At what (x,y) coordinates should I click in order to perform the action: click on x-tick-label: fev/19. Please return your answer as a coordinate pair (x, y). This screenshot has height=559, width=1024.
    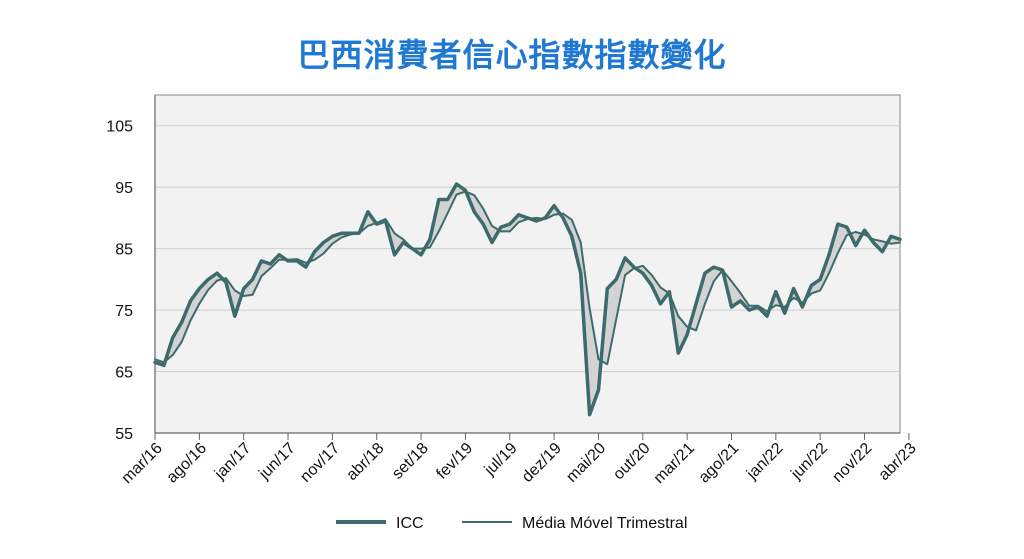
    Looking at the image, I should click on (454, 461).